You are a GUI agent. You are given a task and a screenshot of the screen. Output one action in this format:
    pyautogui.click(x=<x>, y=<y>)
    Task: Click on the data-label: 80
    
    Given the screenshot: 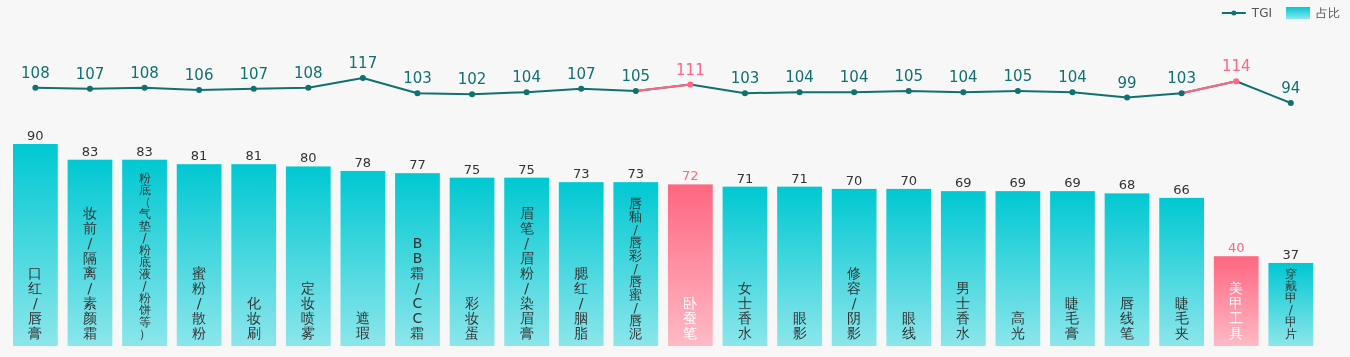 What is the action you would take?
    pyautogui.click(x=308, y=158)
    